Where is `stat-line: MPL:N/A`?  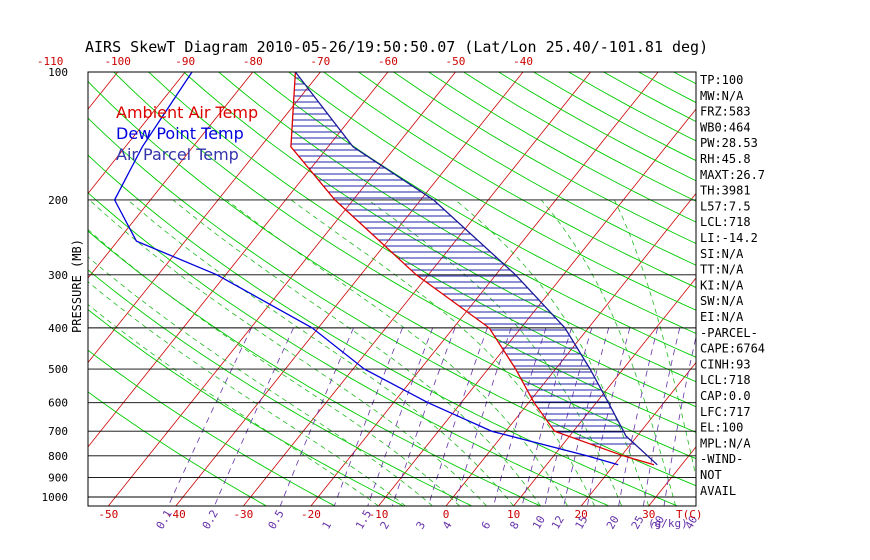
stat-line: MPL:N/A is located at coordinates (725, 443).